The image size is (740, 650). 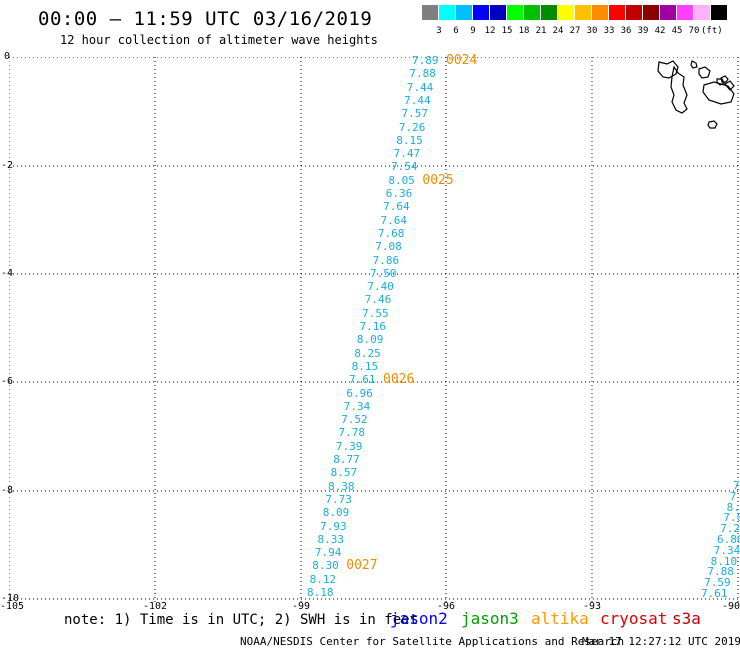 What do you see at coordinates (383, 273) in the screenshot?
I see `wave-height-value: 7.50` at bounding box center [383, 273].